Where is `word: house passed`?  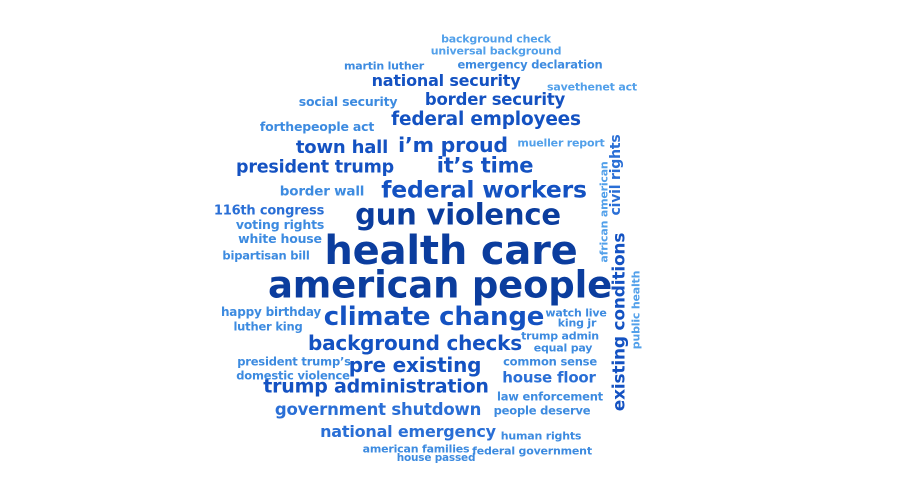 word: house passed is located at coordinates (436, 457).